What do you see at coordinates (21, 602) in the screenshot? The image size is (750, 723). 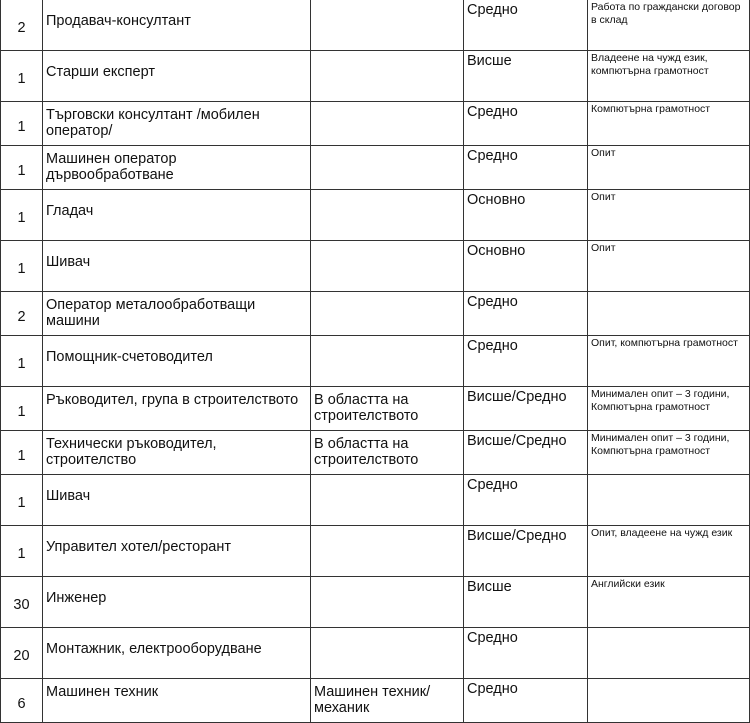 I see `count-cell: 30` at bounding box center [21, 602].